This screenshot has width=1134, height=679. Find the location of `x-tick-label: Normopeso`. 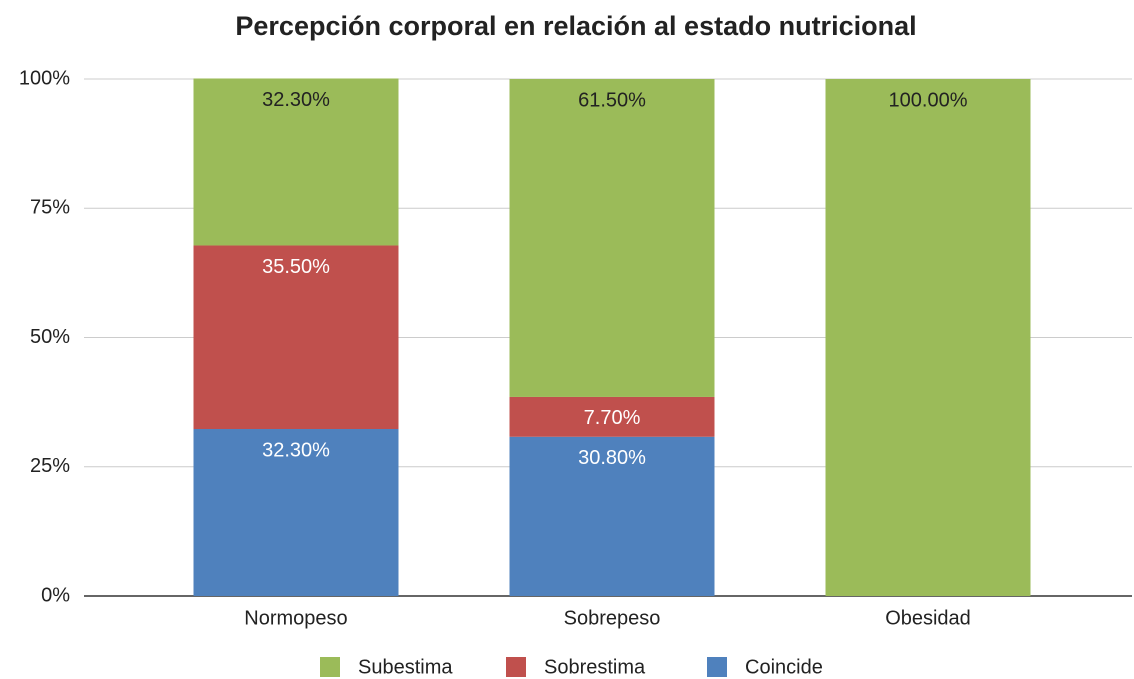

x-tick-label: Normopeso is located at coordinates (295, 618).